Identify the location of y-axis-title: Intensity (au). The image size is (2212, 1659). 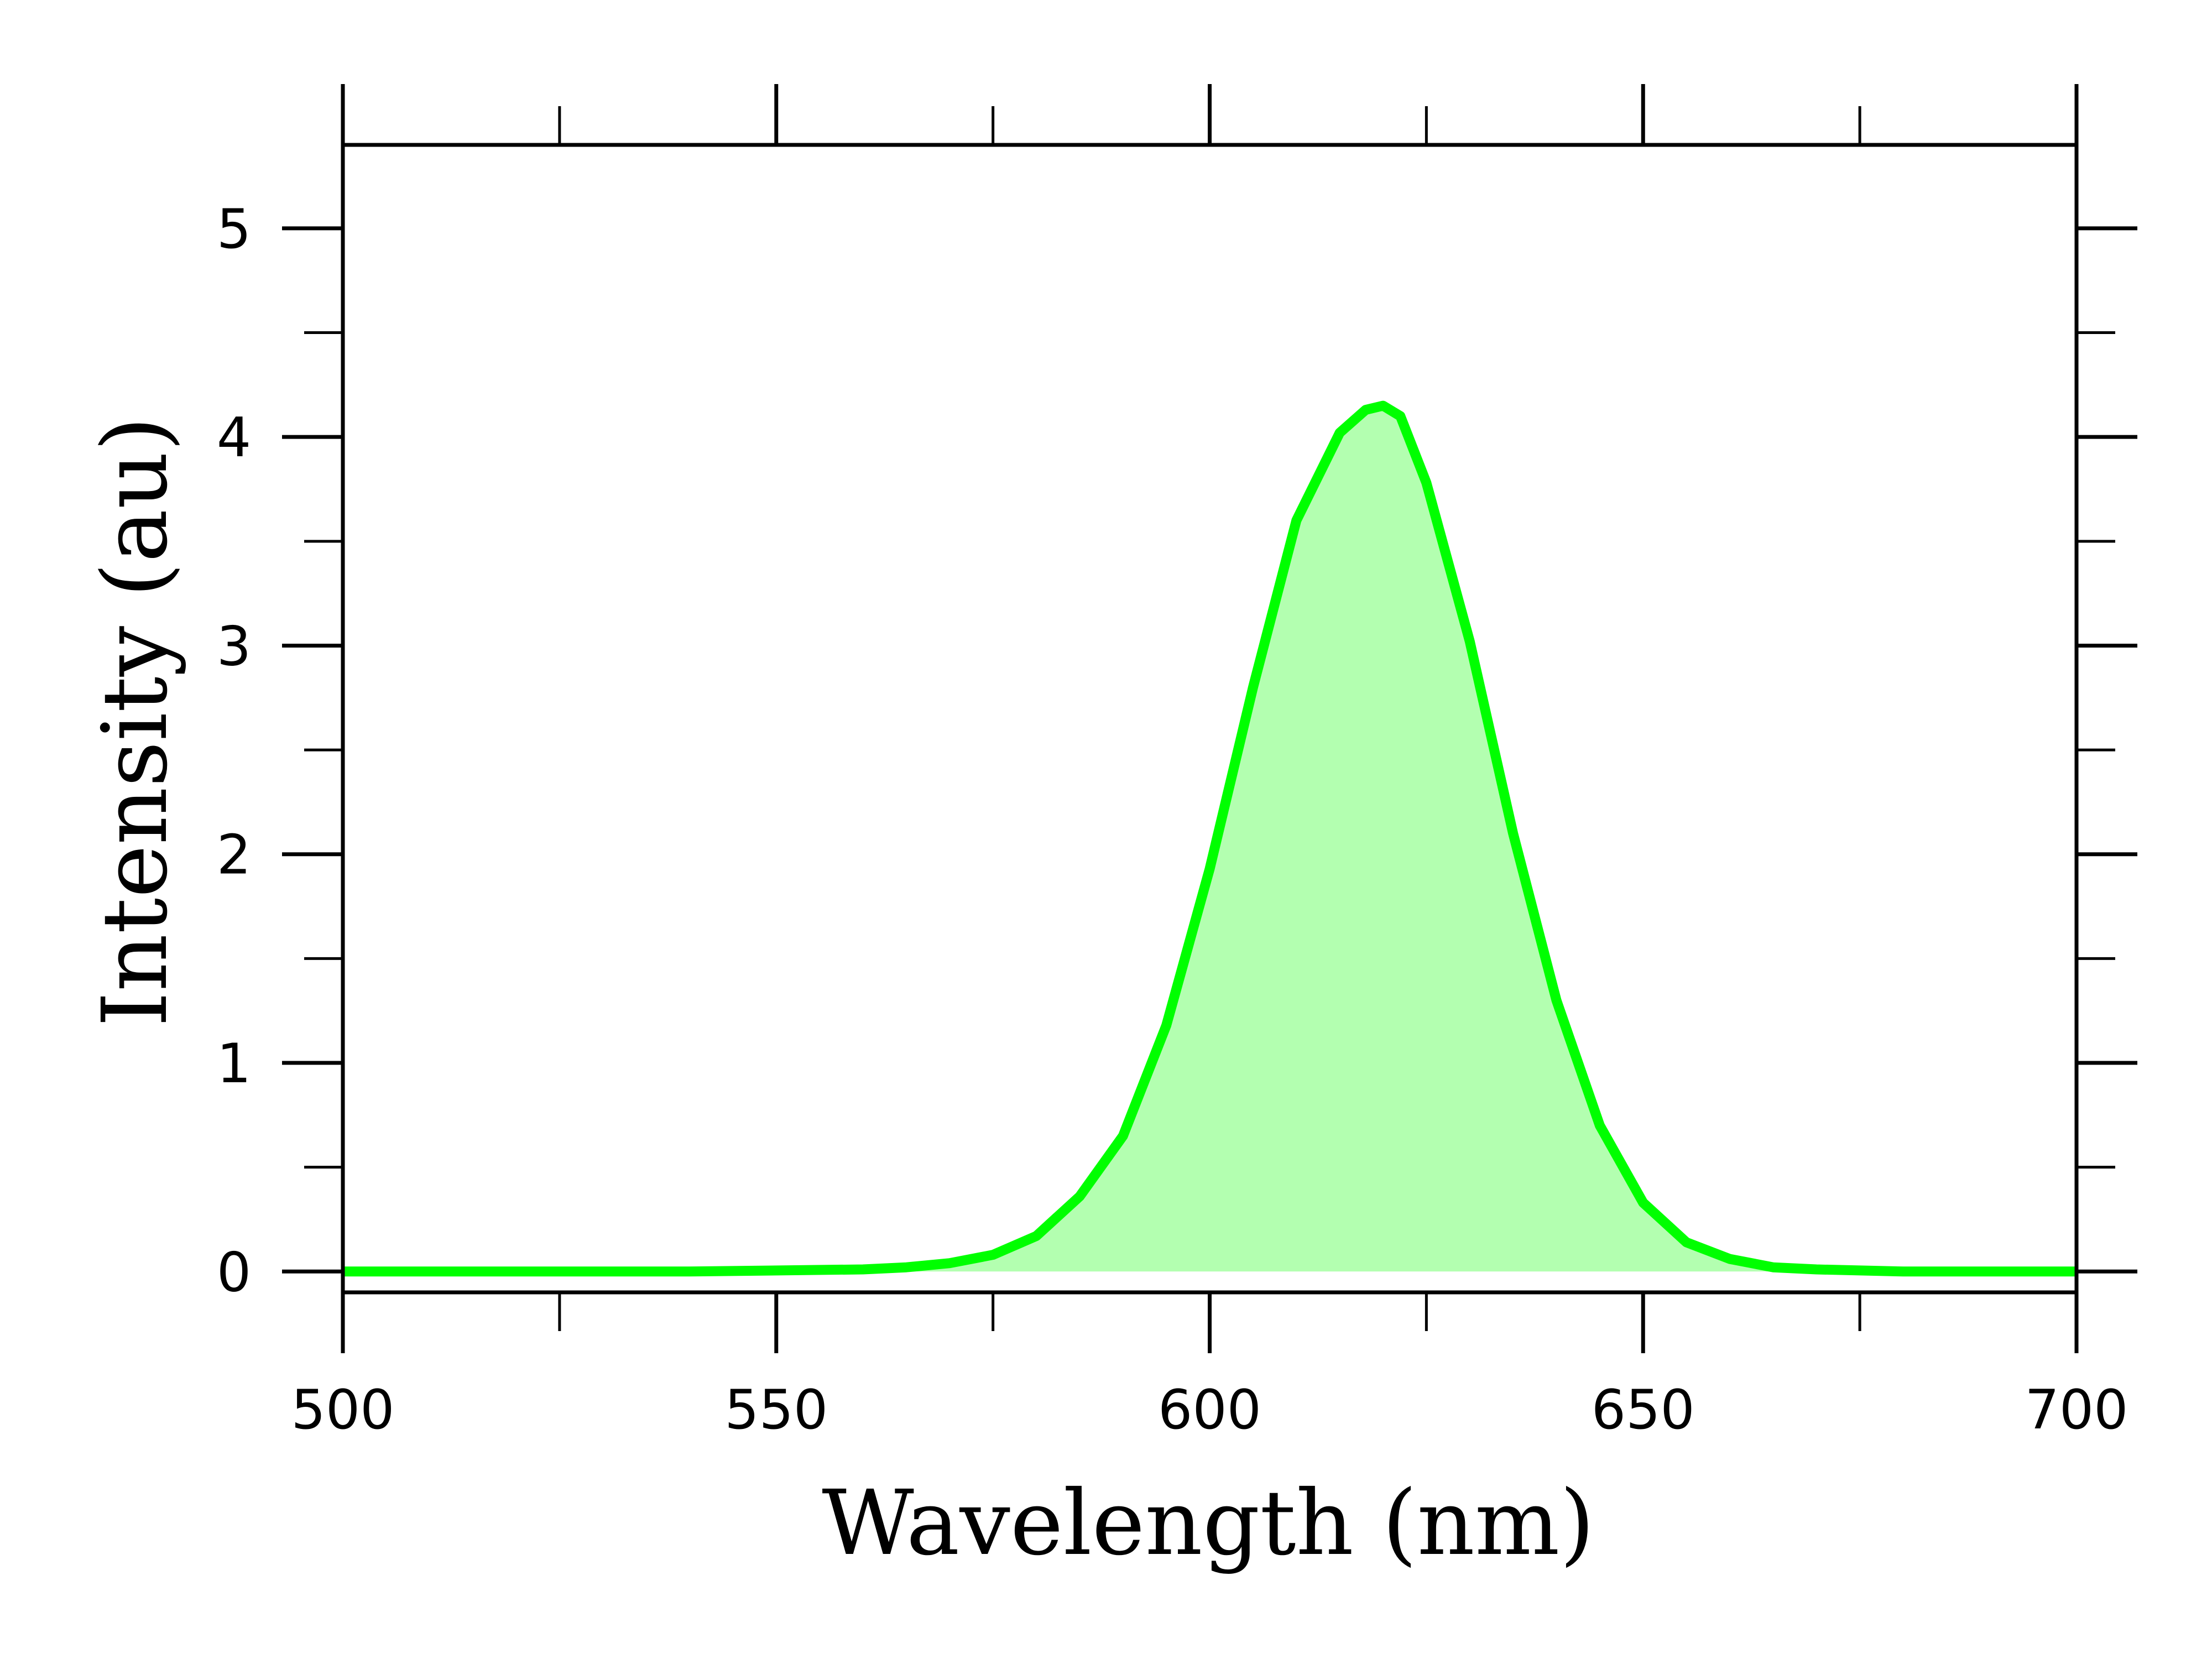
(136, 722).